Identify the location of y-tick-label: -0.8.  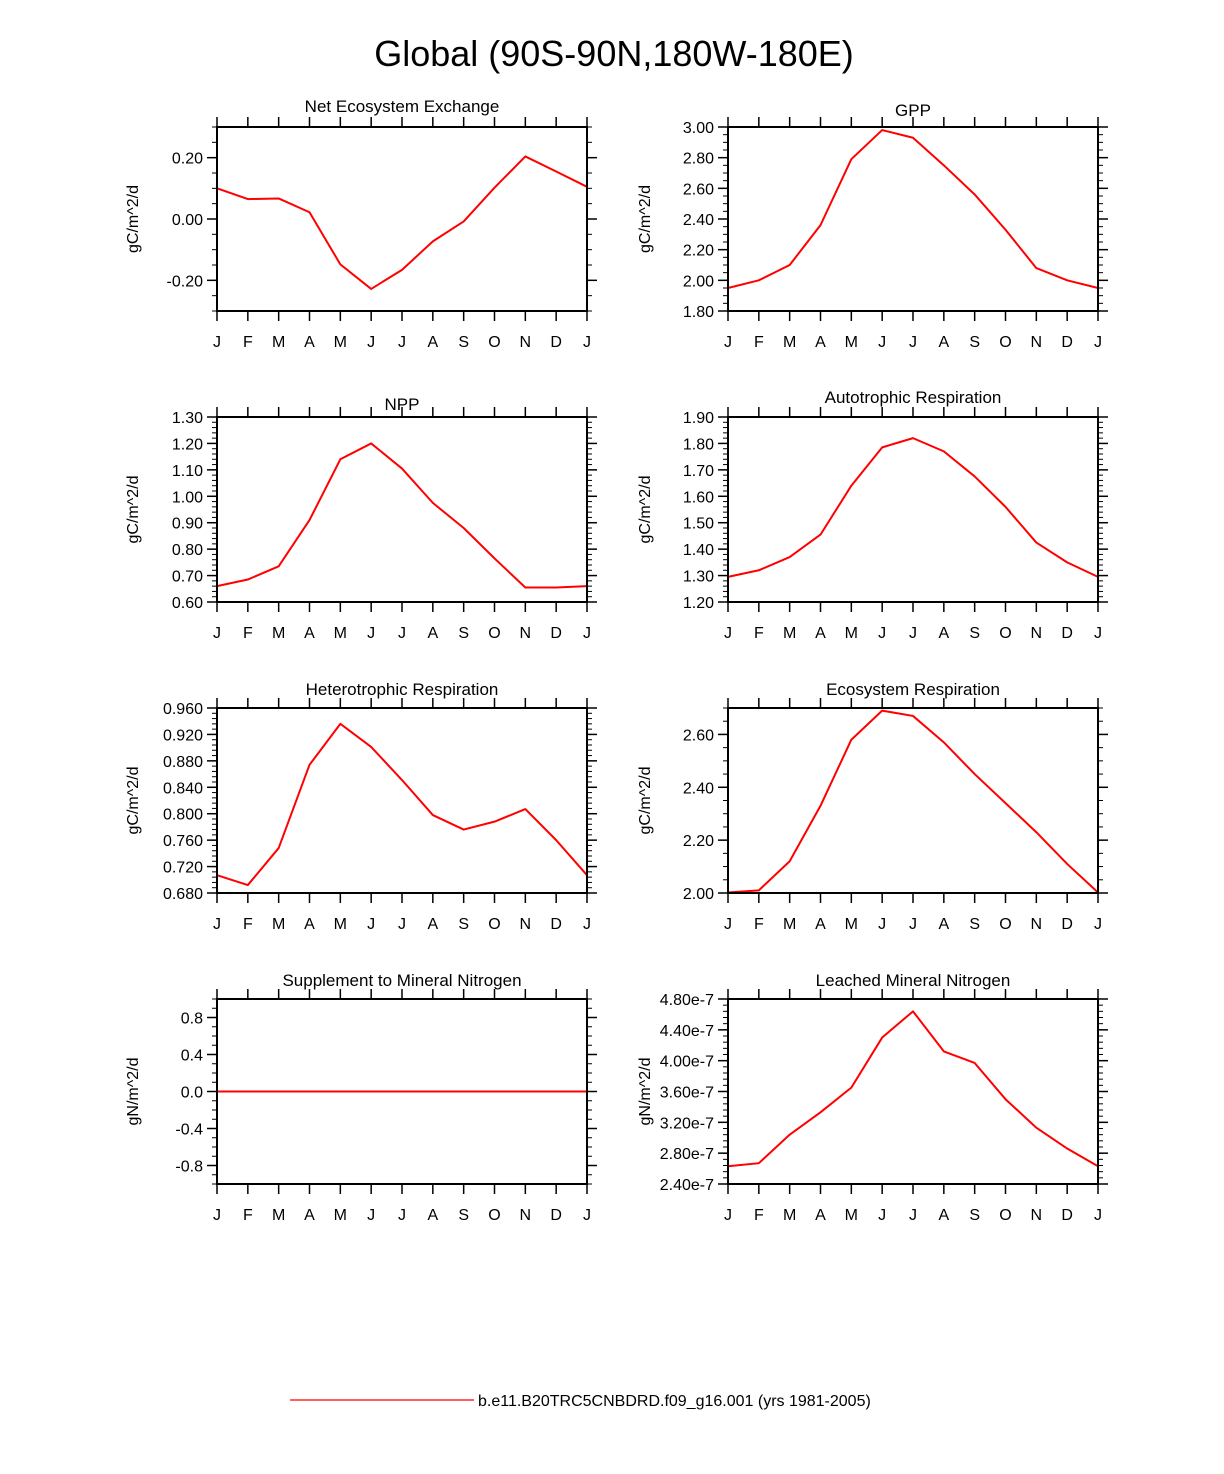
(189, 1167).